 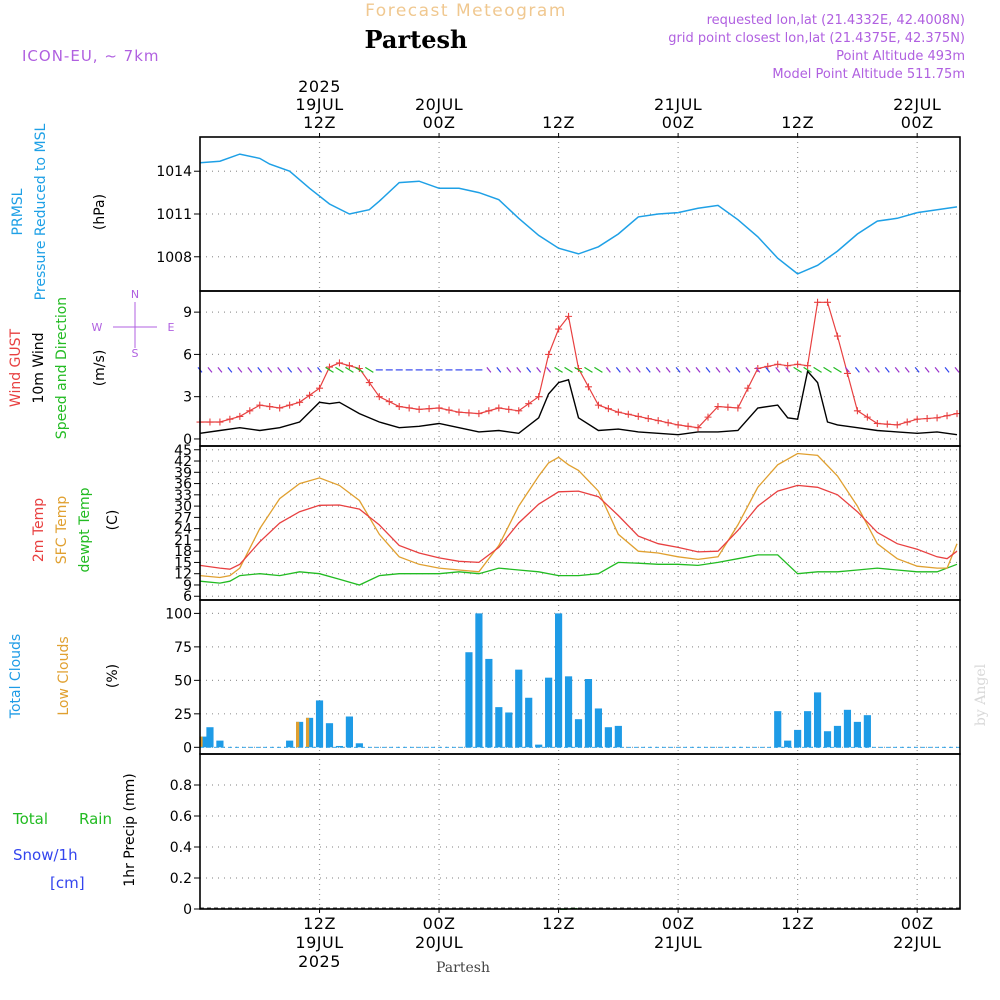 What do you see at coordinates (187, 355) in the screenshot?
I see `y-tick-label: 6` at bounding box center [187, 355].